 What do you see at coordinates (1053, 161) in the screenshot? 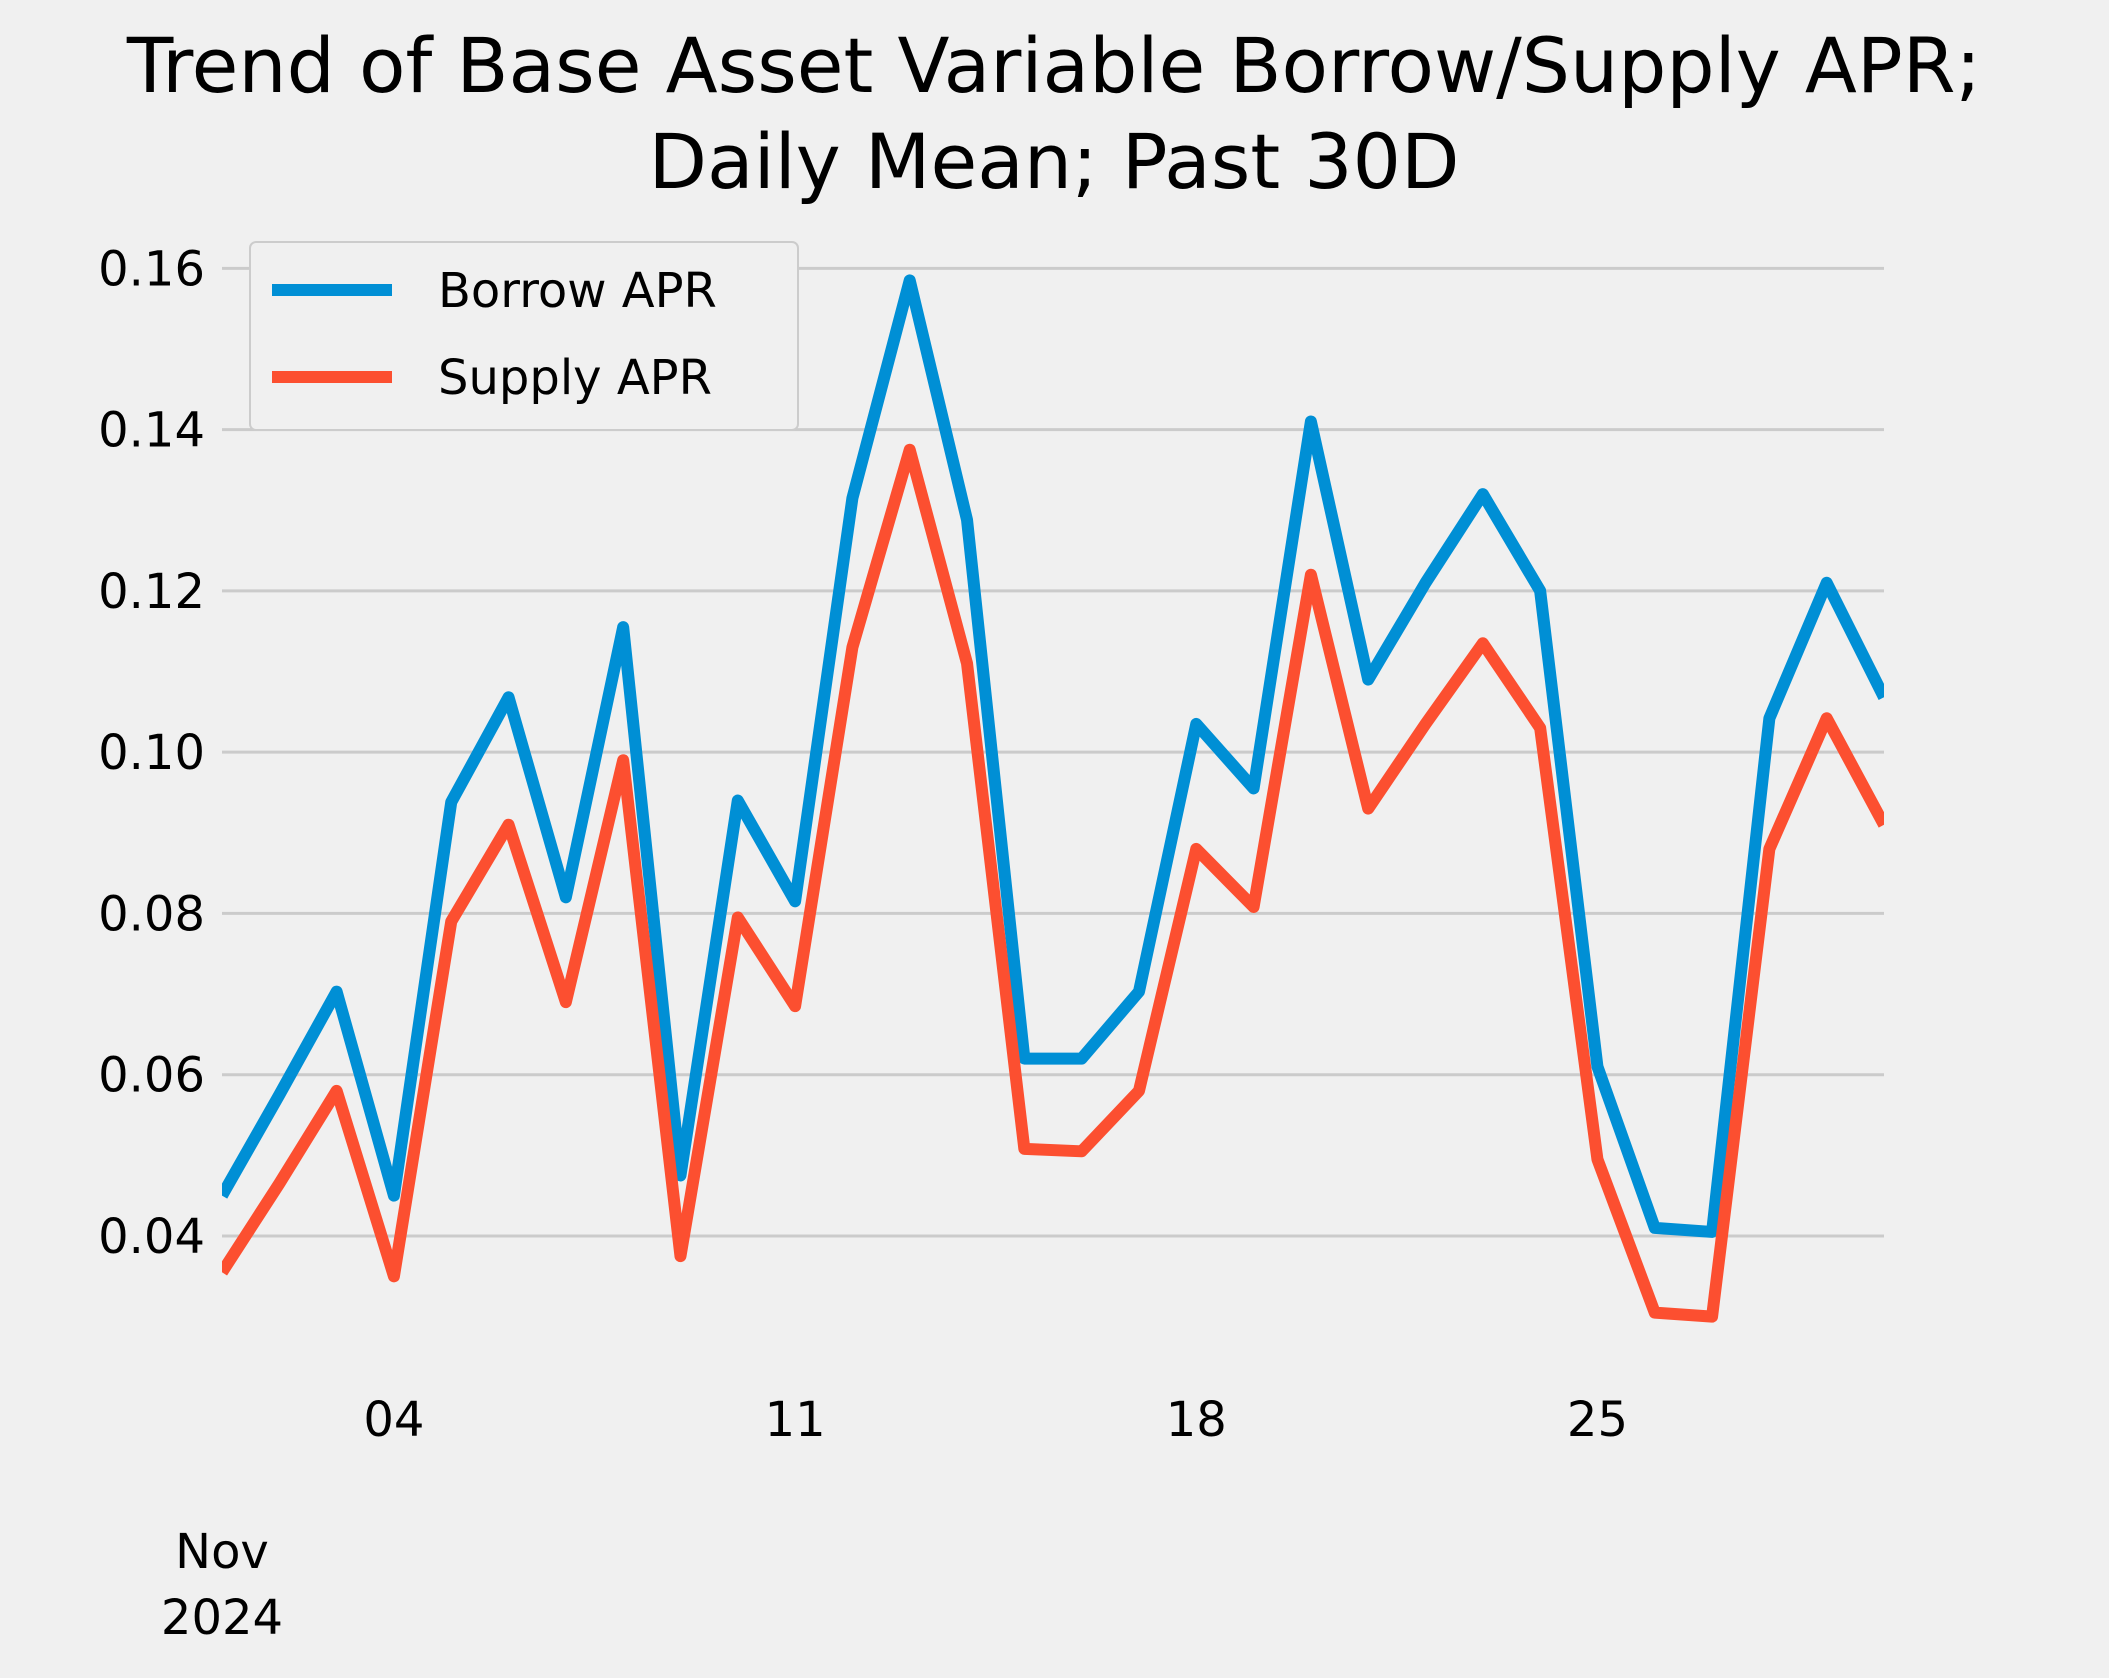
I see `chart-title-line-2: Daily Mean; Past 30D` at bounding box center [1053, 161].